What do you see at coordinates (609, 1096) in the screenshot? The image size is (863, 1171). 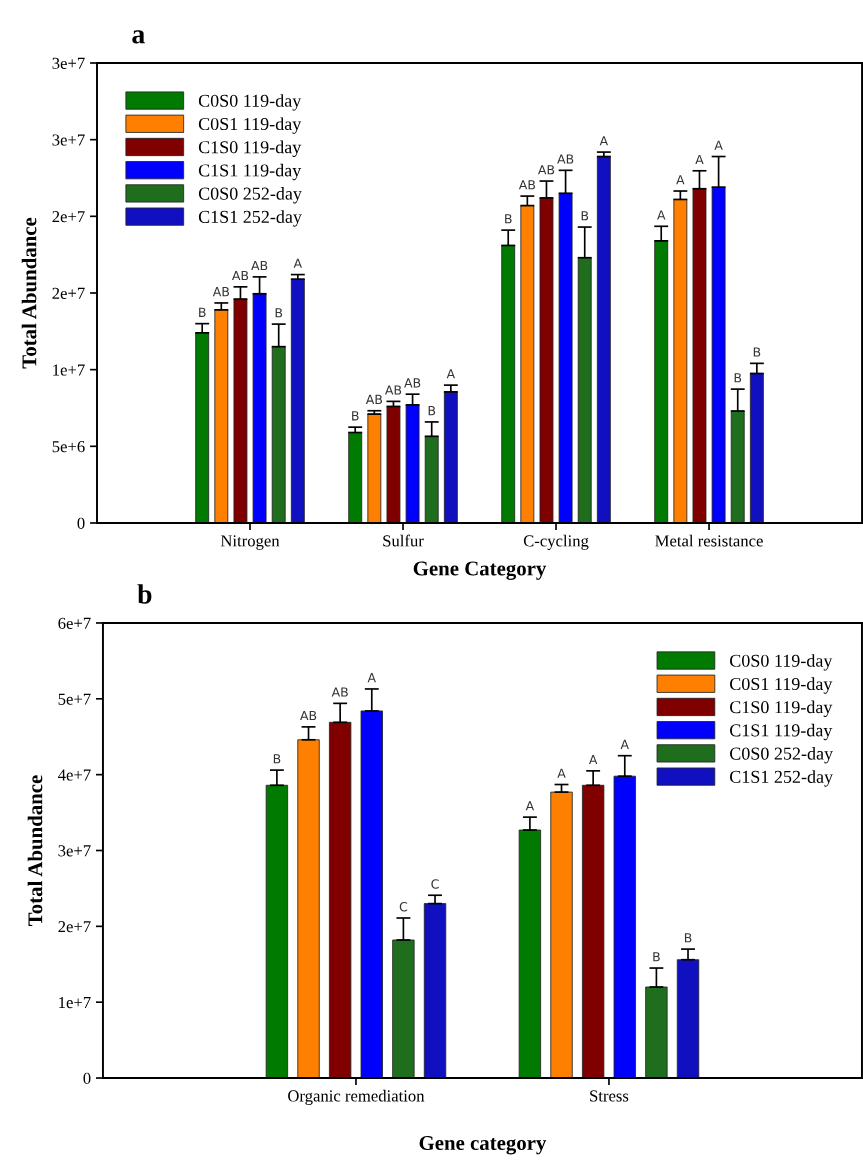 I see `x-tick-label: Stress` at bounding box center [609, 1096].